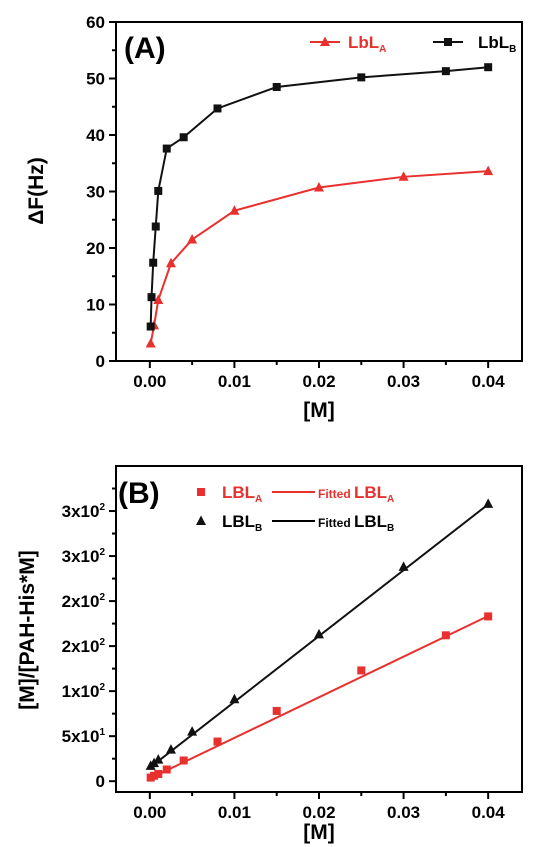 The height and width of the screenshot is (847, 540). I want to click on legend-label: LBLA, so click(242, 494).